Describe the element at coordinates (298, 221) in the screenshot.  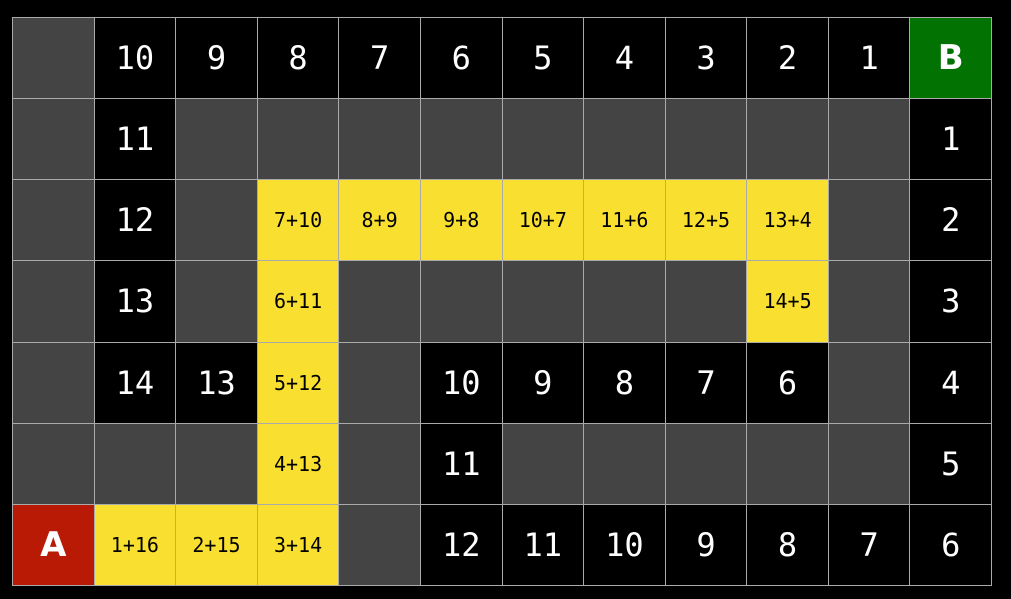
I see `path-cell: 7+10` at that location.